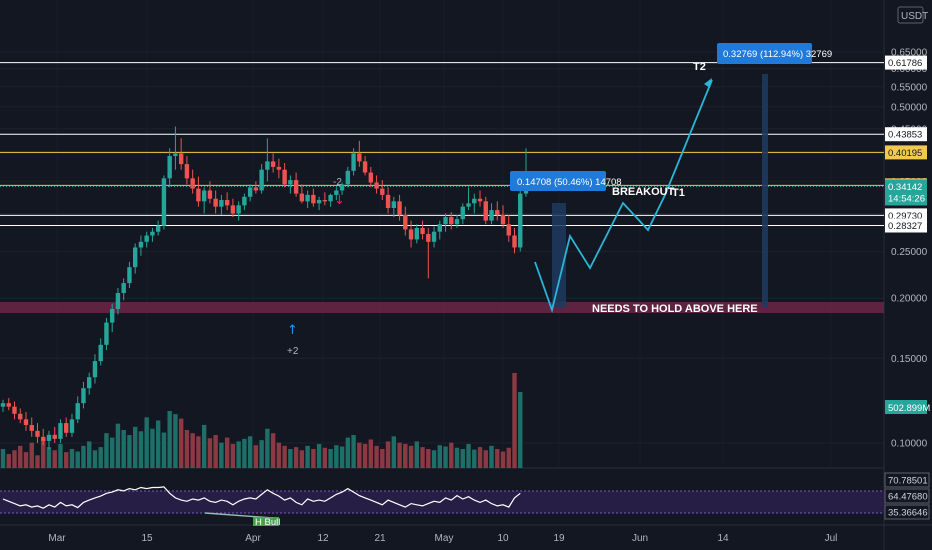  Describe the element at coordinates (906, 62) in the screenshot. I see `level-price-tag` at that location.